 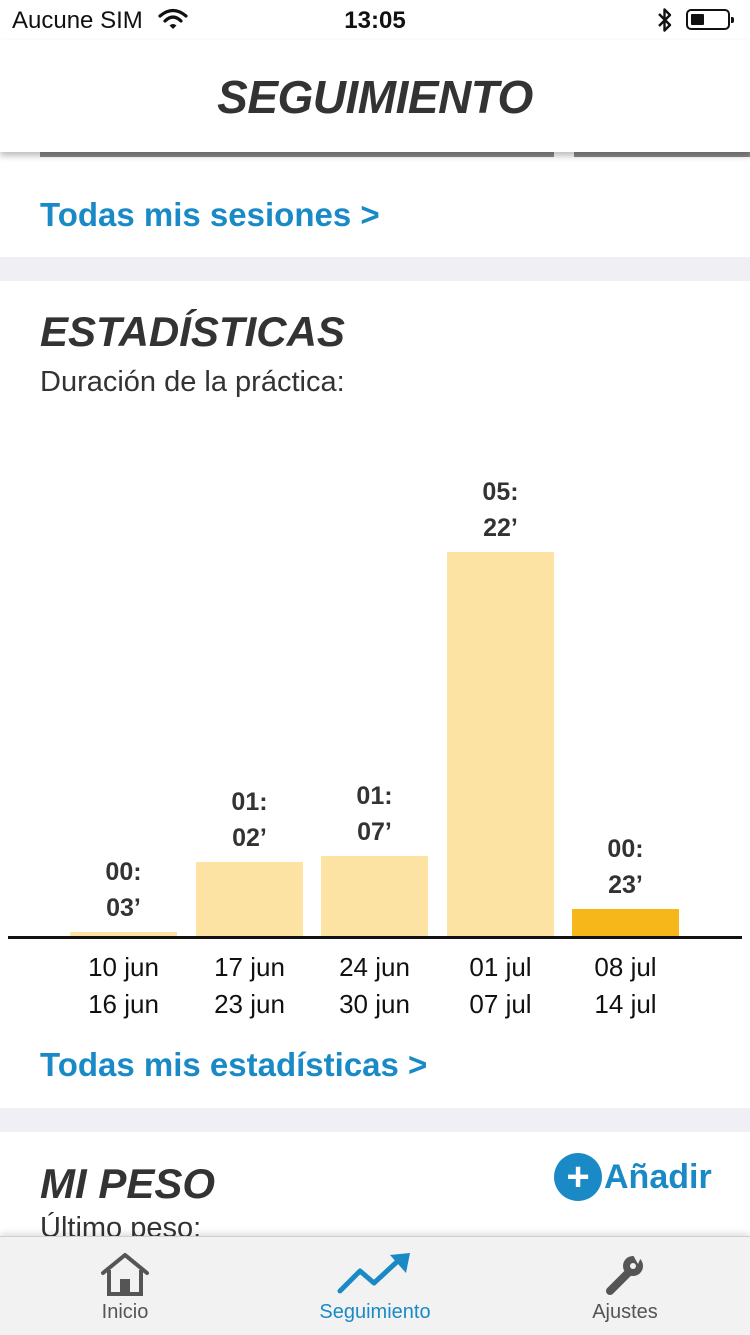 I want to click on bar-value-label: 01: 02’, so click(x=250, y=820).